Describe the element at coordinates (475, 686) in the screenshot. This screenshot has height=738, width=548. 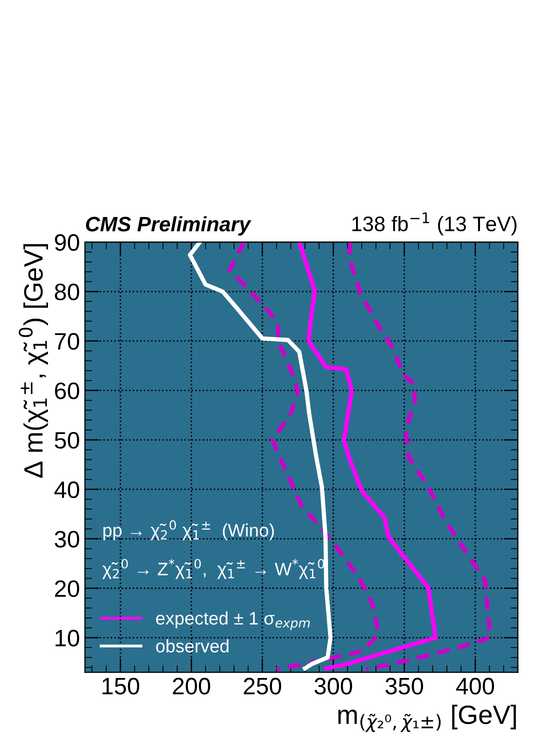
I see `x-tick-label: 400` at that location.